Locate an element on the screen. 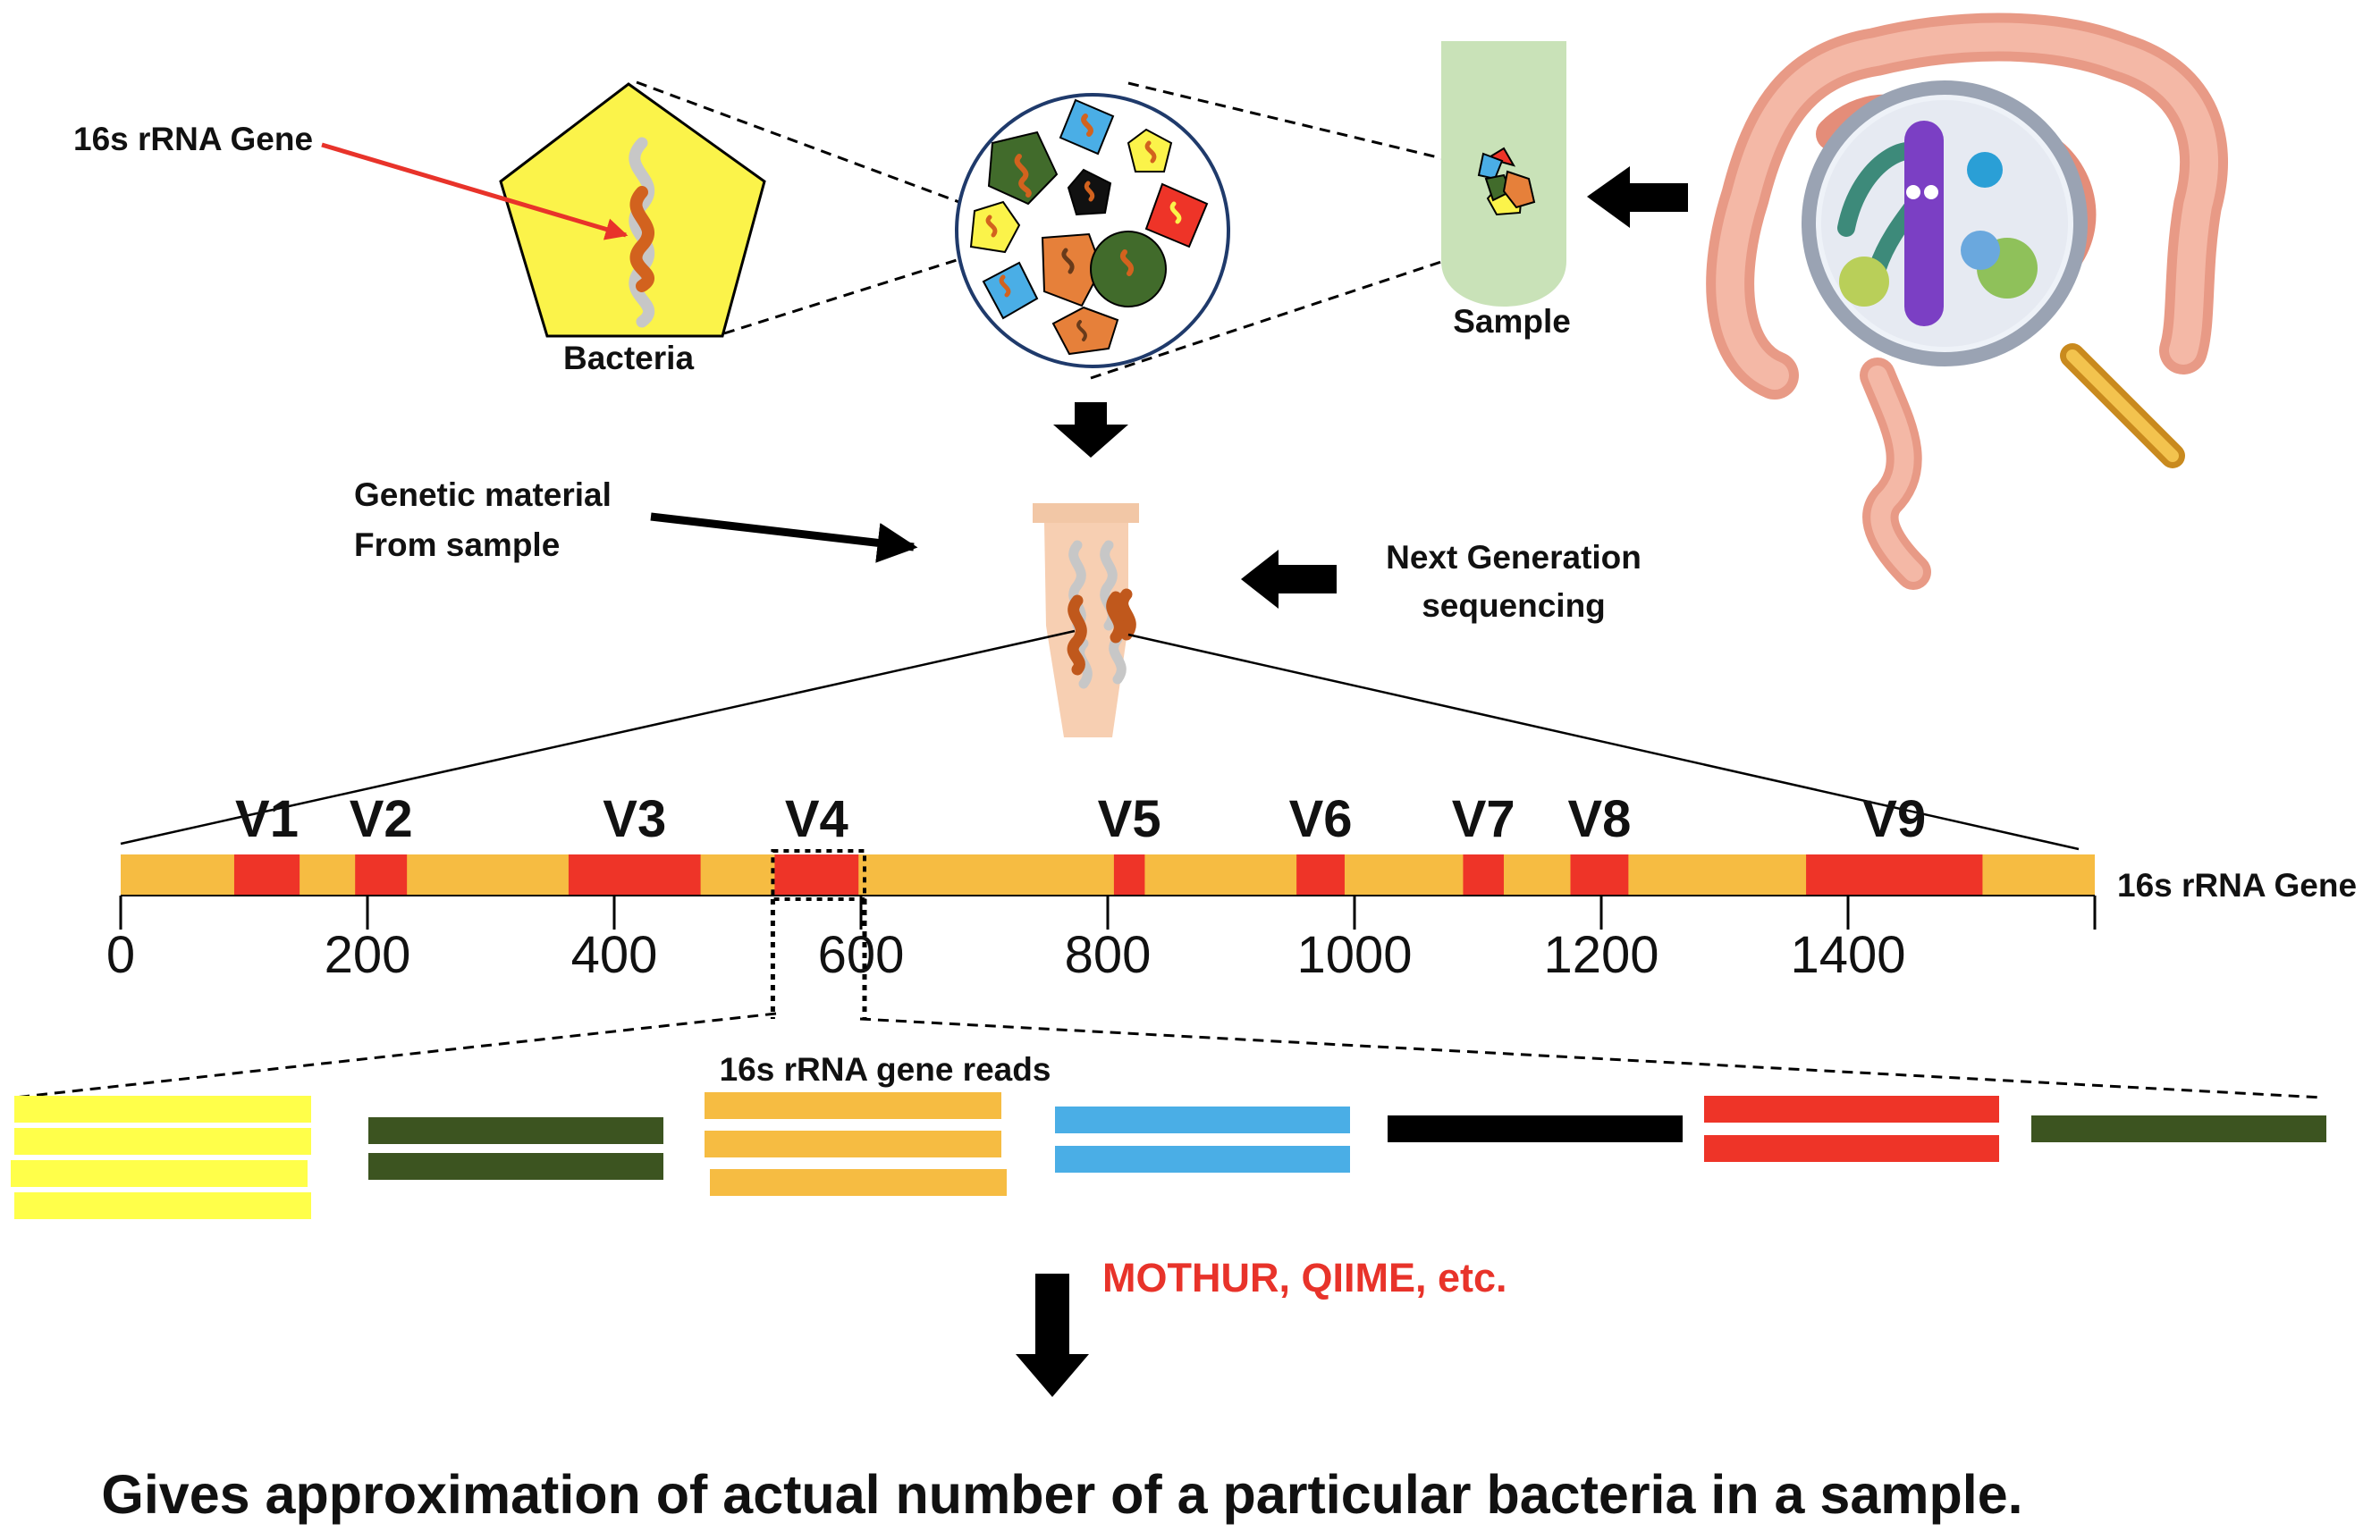 The height and width of the screenshot is (1540, 2380). region-v9 is located at coordinates (1895, 875).